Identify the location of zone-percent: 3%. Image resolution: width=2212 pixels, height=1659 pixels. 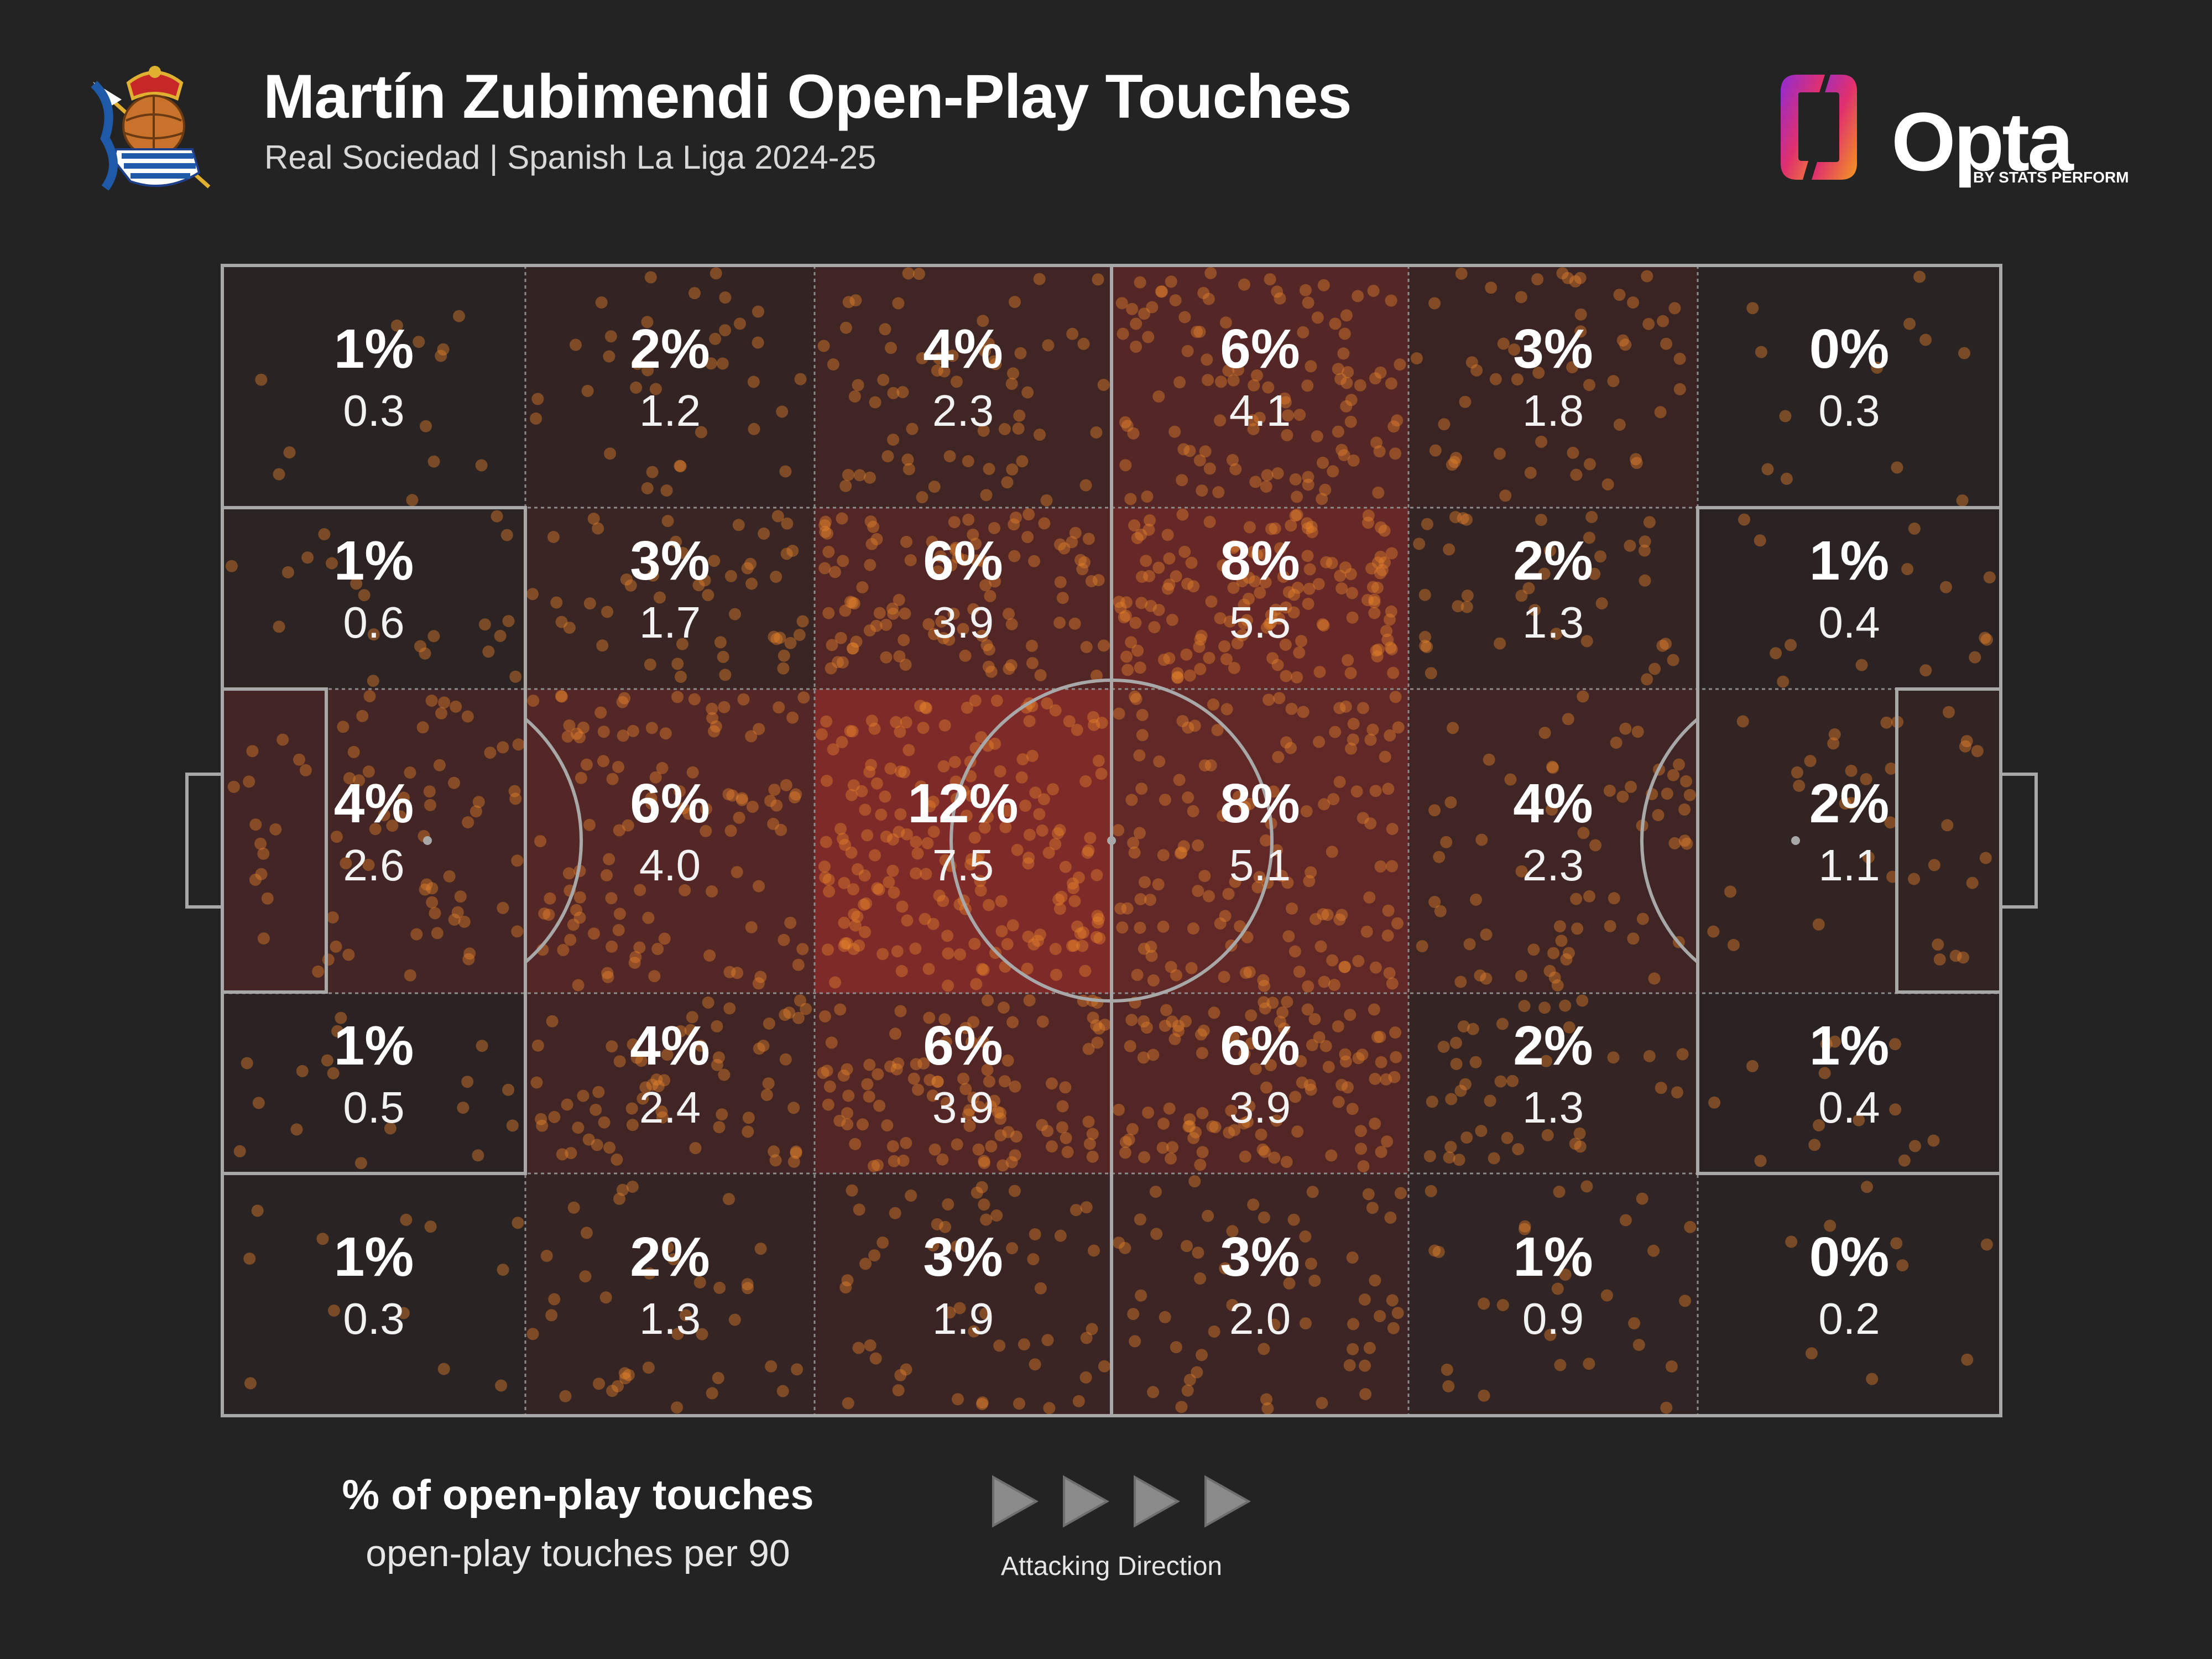
(1260, 1257).